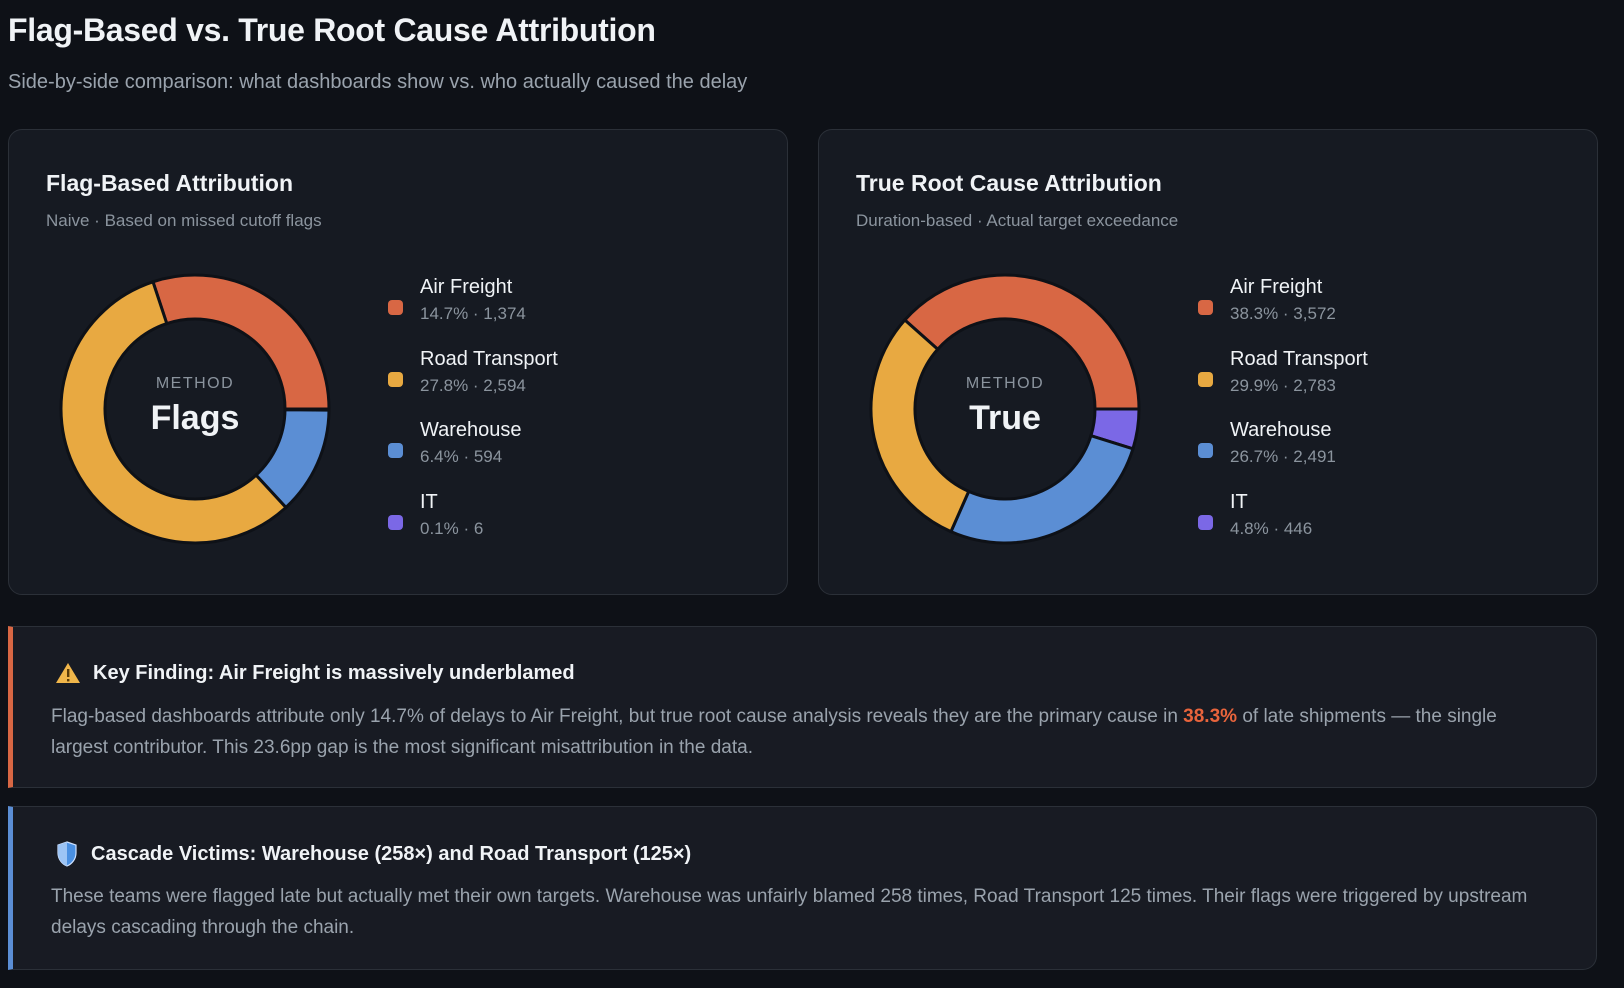 This screenshot has width=1624, height=988. Describe the element at coordinates (170, 183) in the screenshot. I see `card-title: Flag-Based Attribution` at that location.